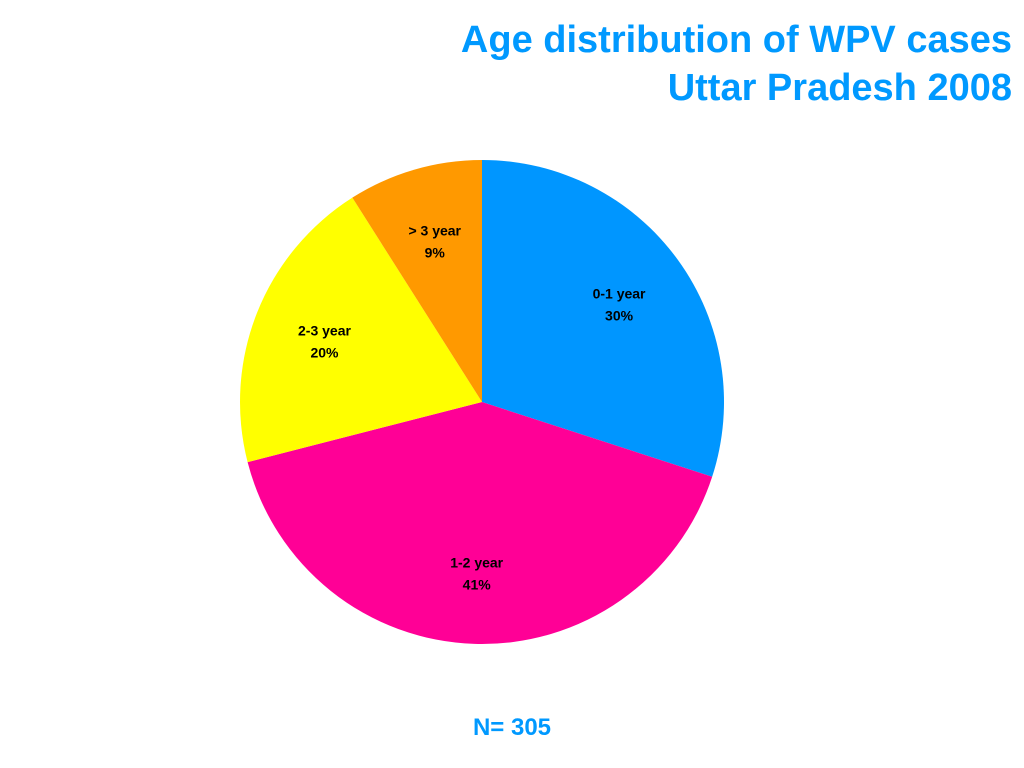 Image resolution: width=1024 pixels, height=768 pixels. What do you see at coordinates (736, 40) in the screenshot?
I see `chart-title: Age distribution of WPV cases` at bounding box center [736, 40].